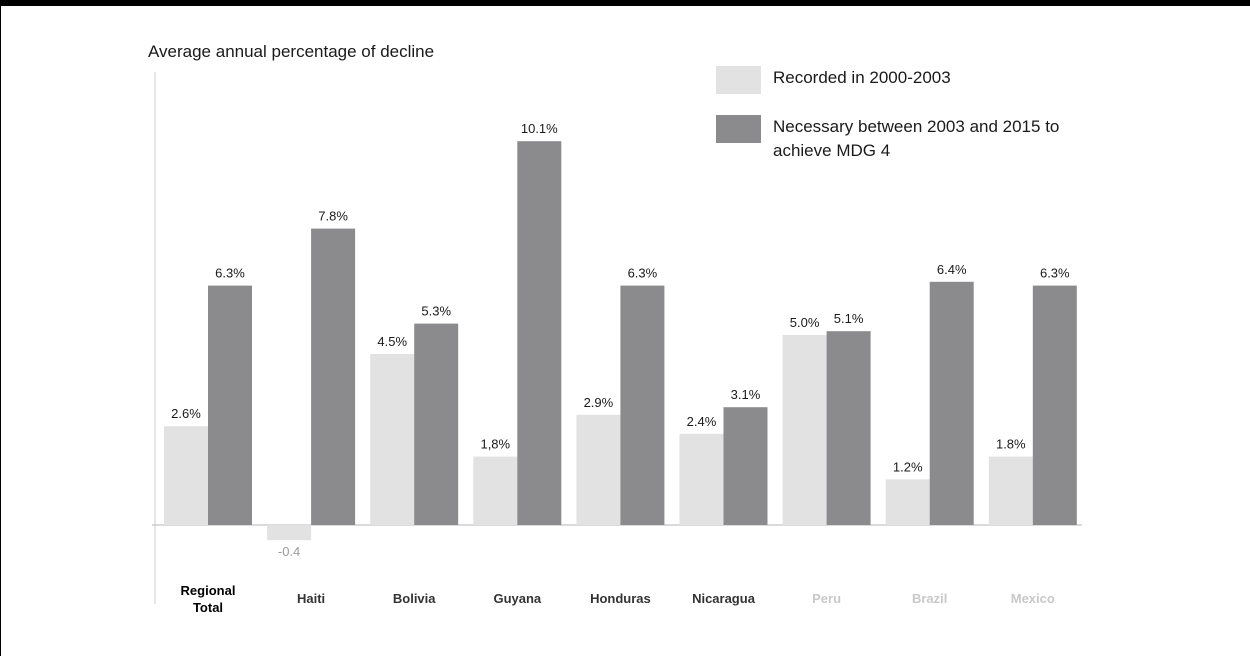 This screenshot has height=656, width=1250. I want to click on data-label-necessary-5: 3.1%, so click(746, 394).